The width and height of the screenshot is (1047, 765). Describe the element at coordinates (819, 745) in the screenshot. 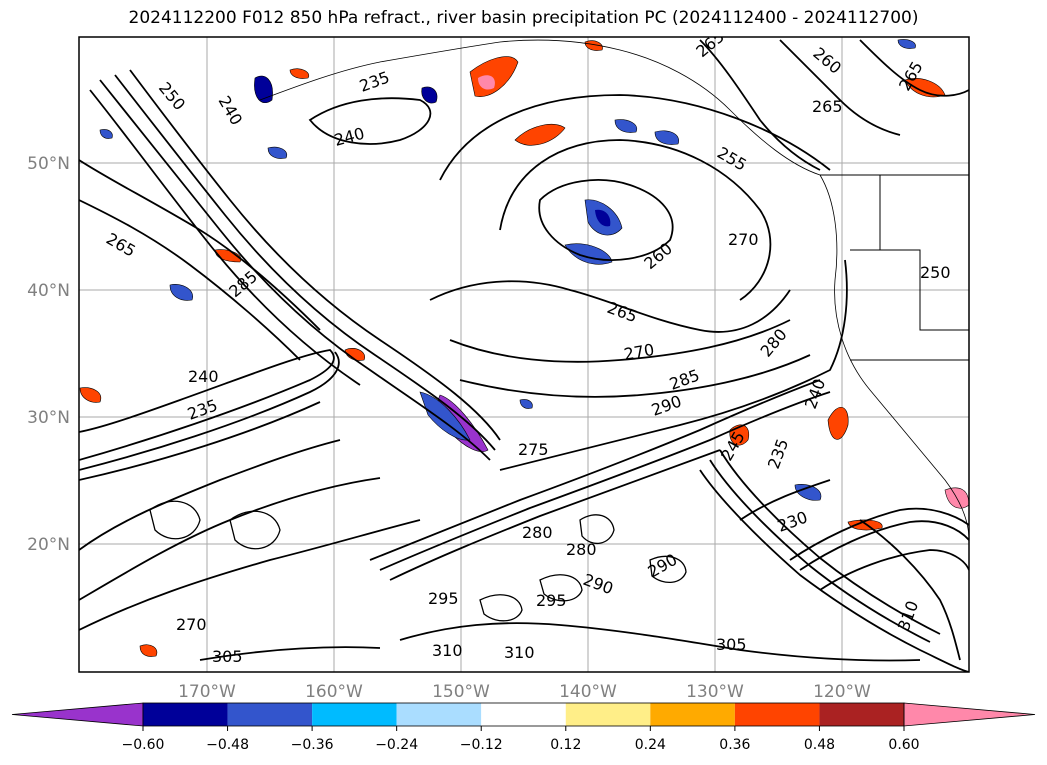

I see `colorbar-tick-label: 0.48` at that location.